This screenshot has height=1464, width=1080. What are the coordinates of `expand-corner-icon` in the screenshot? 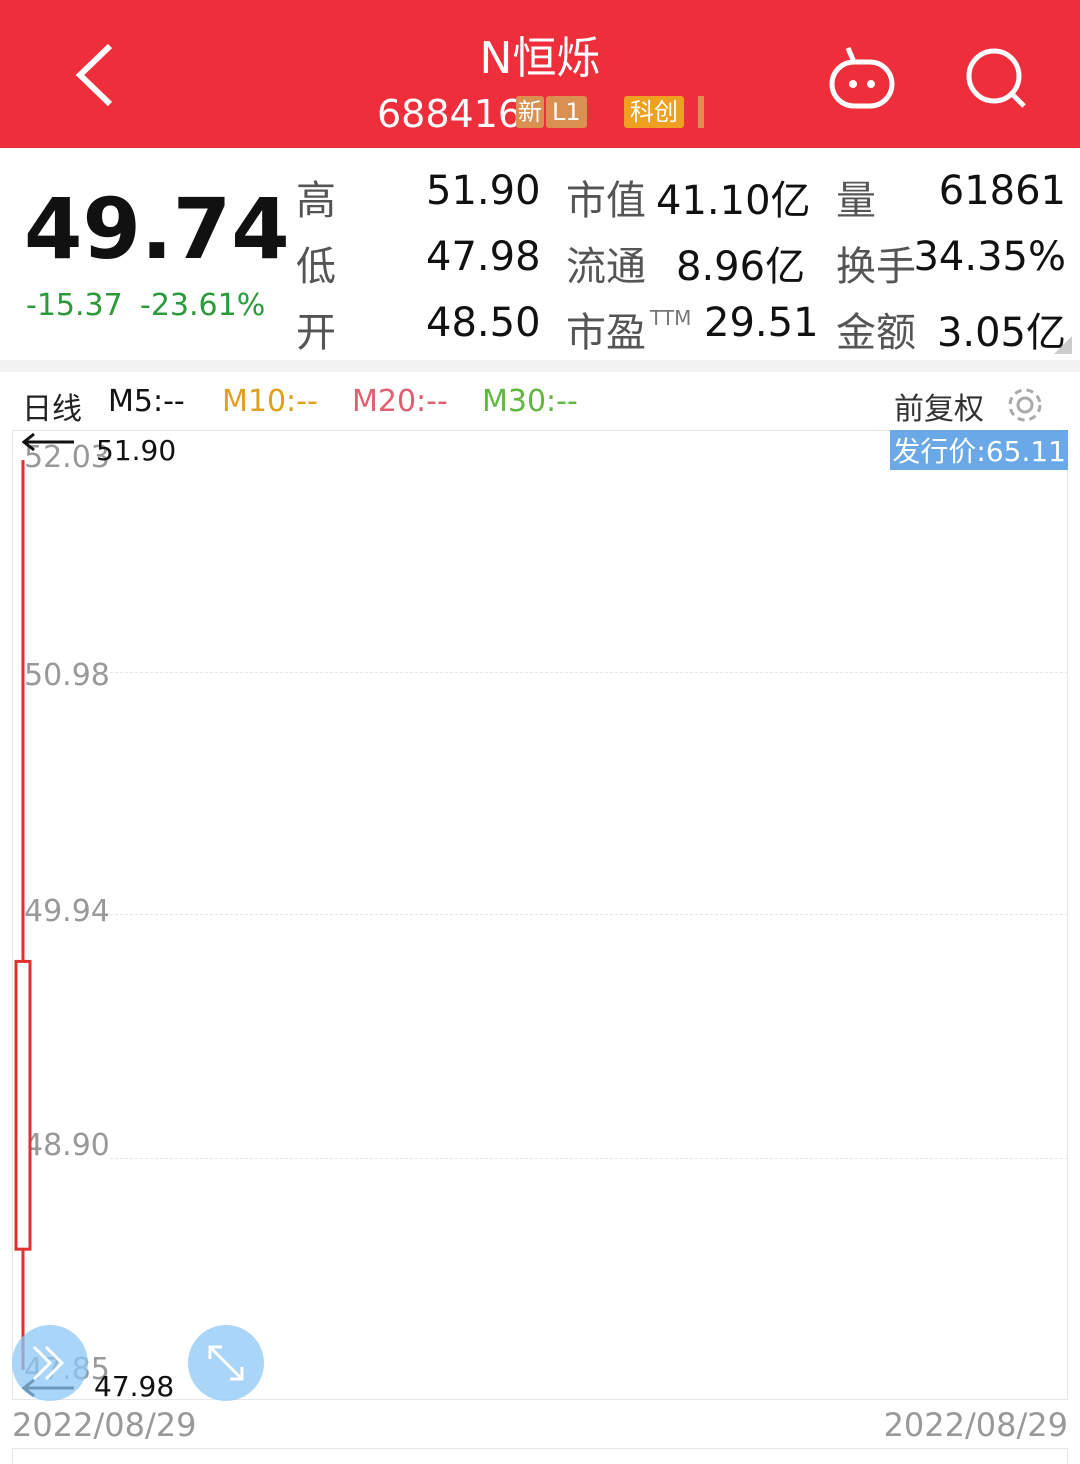 It's located at (1063, 345).